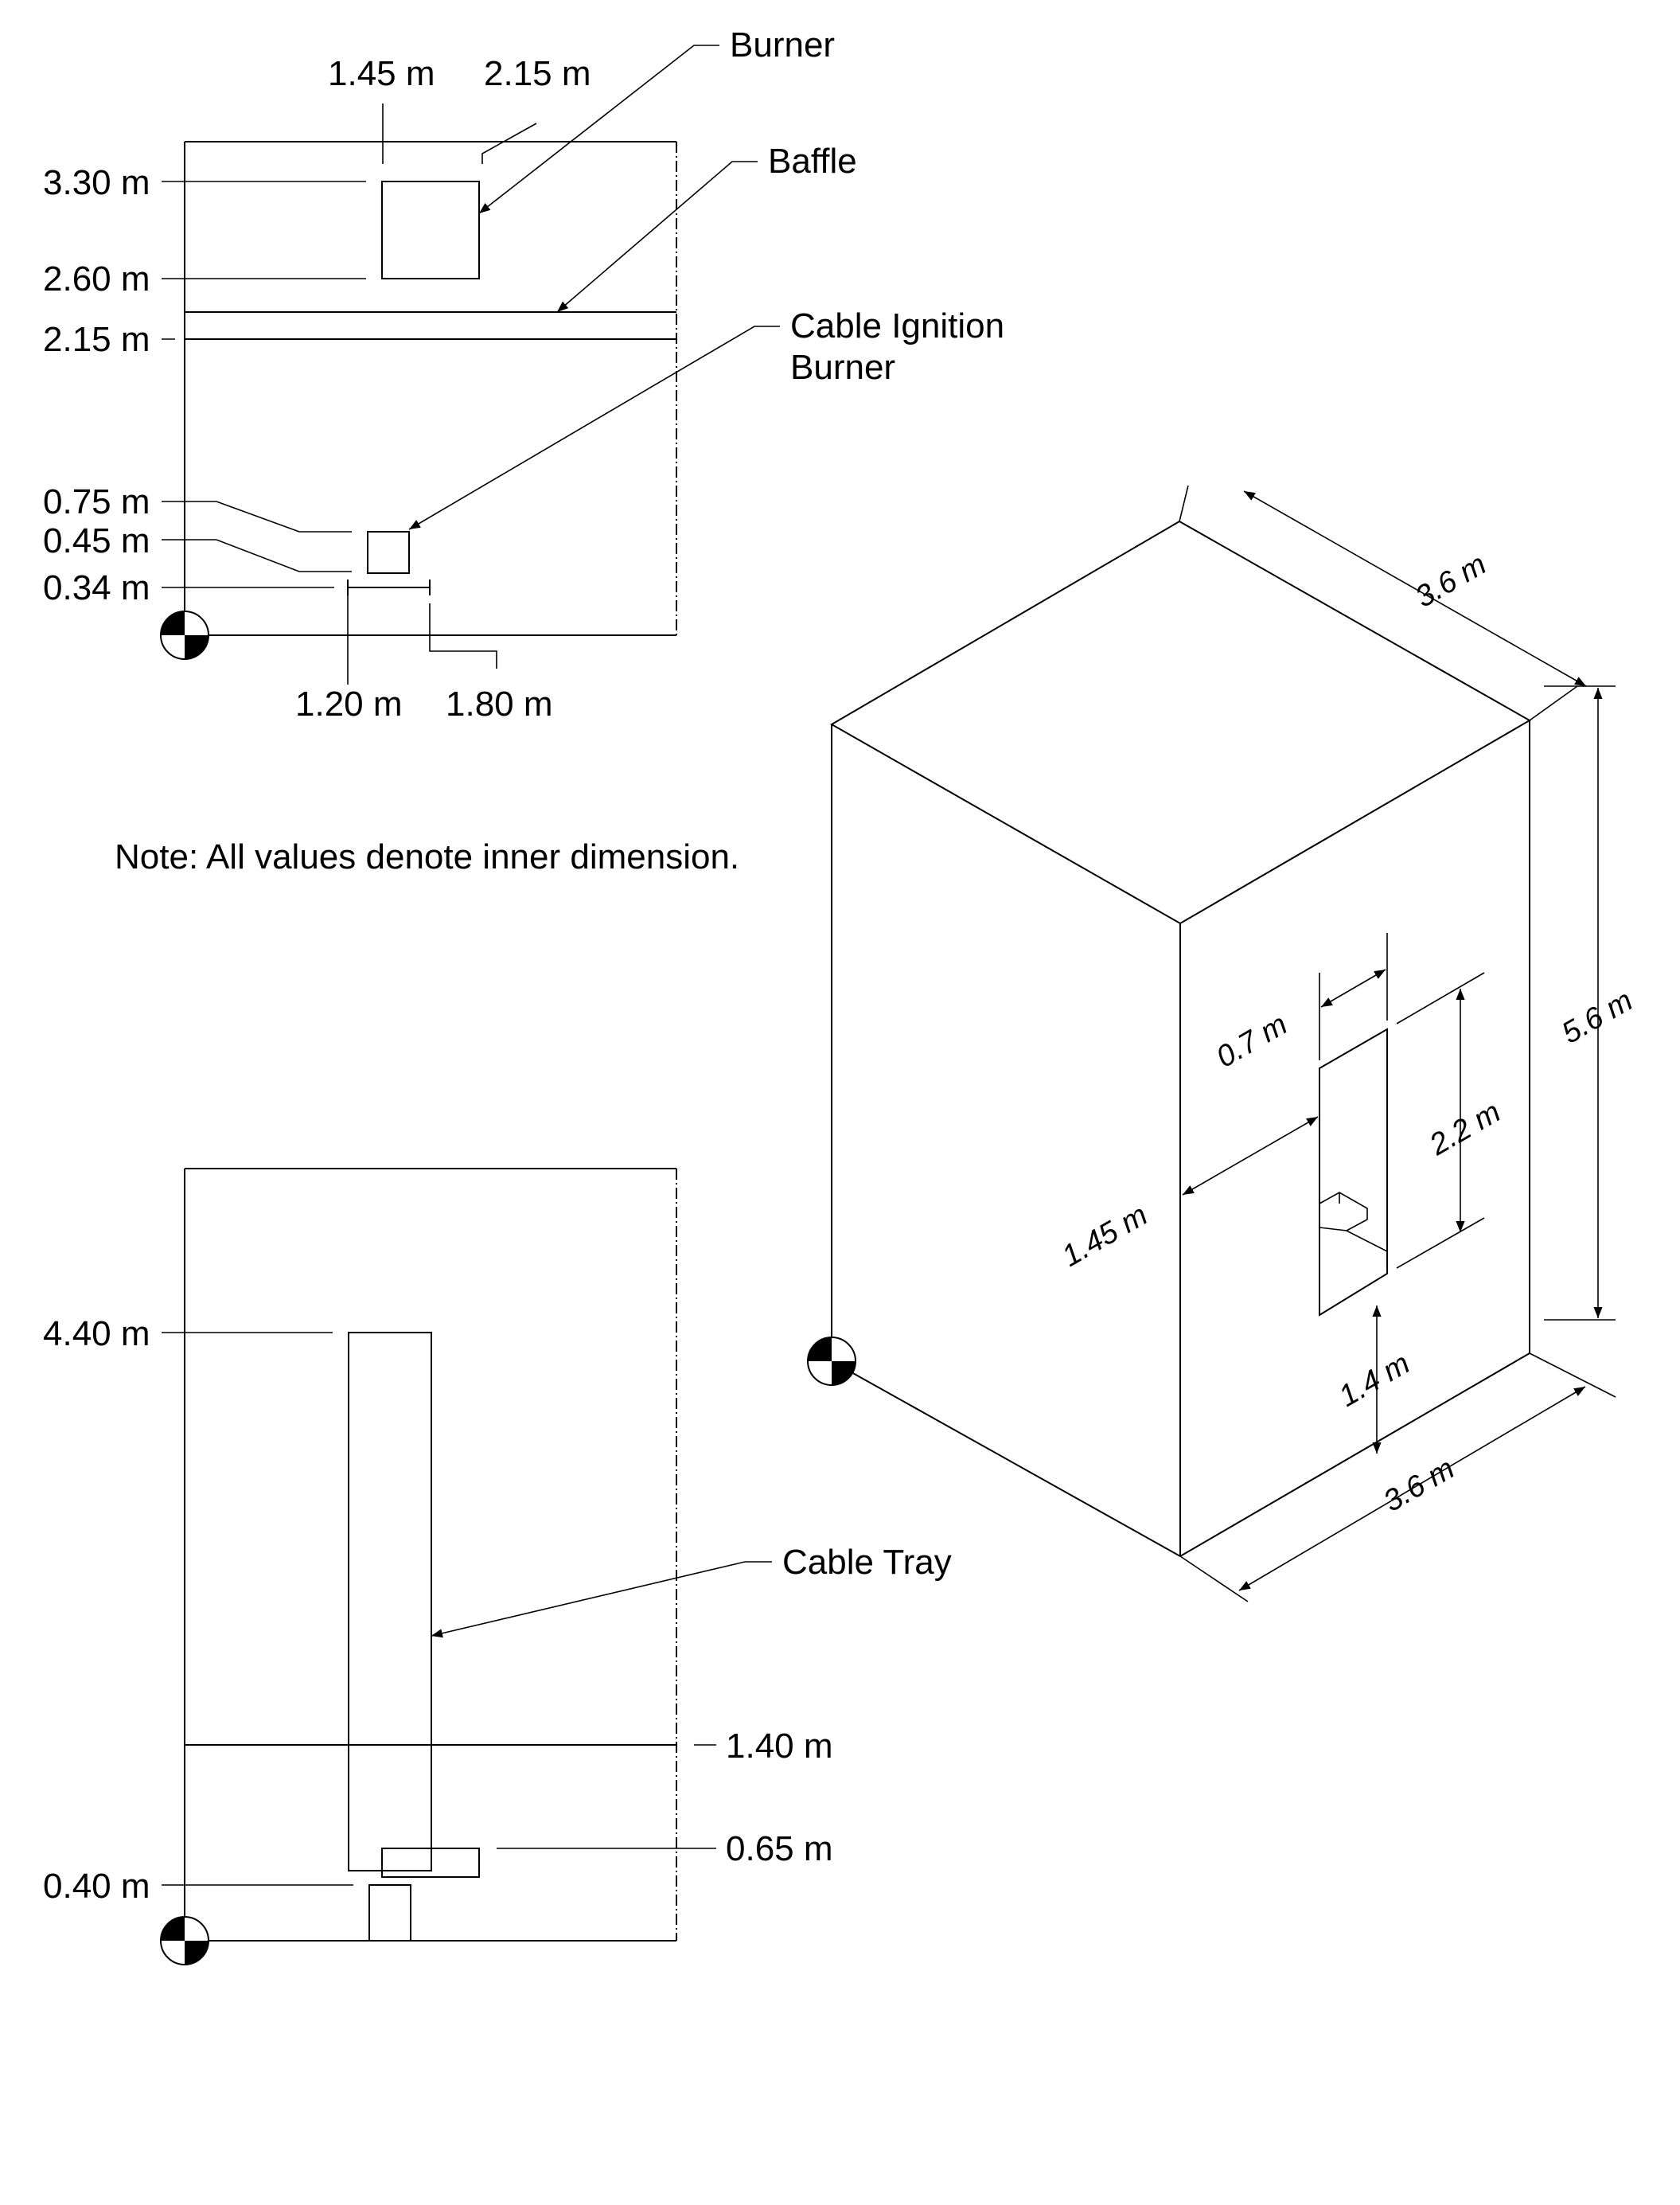 The height and width of the screenshot is (2205, 1680). I want to click on baffle-label: Baffle, so click(812, 161).